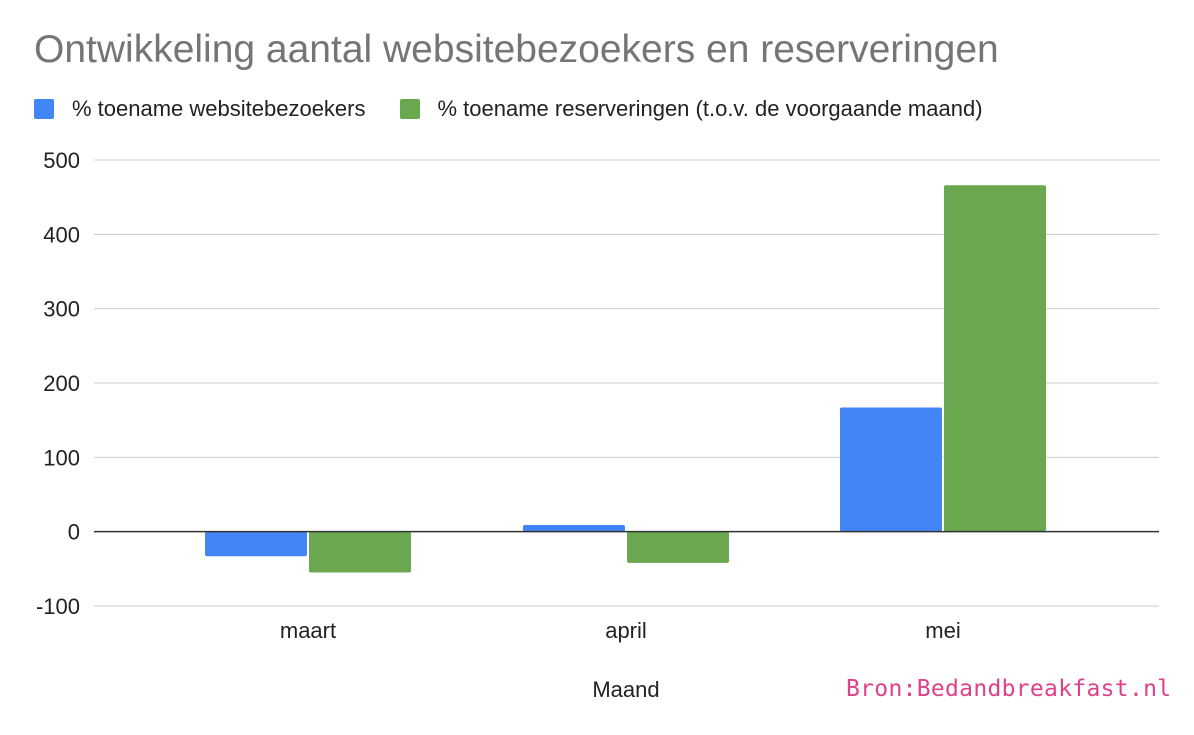  What do you see at coordinates (61, 160) in the screenshot?
I see `y-tick-label: 500` at bounding box center [61, 160].